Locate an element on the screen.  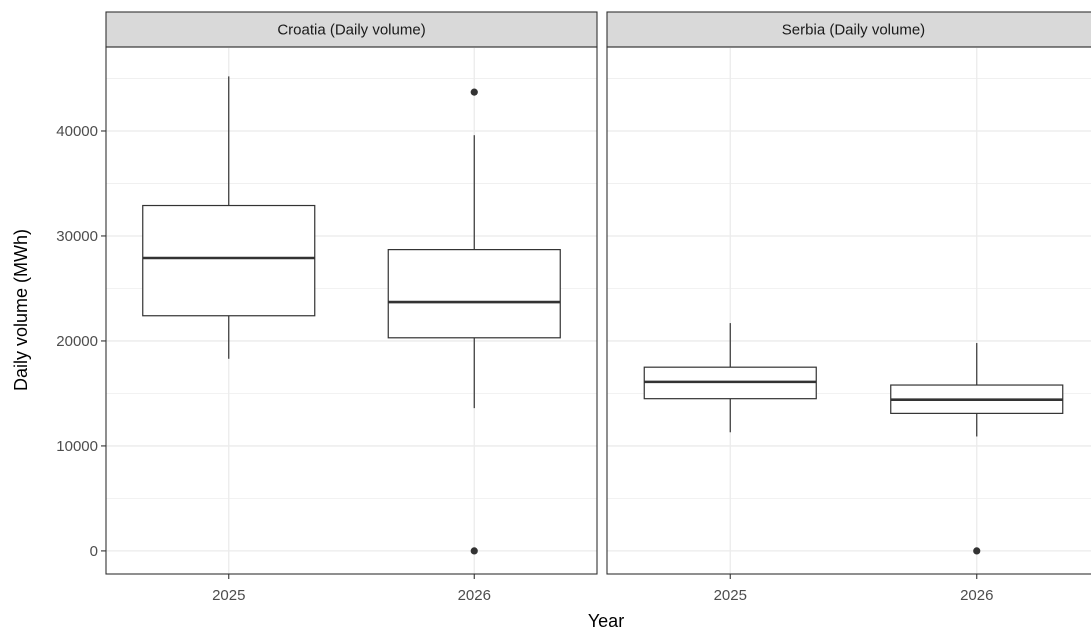
y-tick-label: 30000 is located at coordinates (77, 236).